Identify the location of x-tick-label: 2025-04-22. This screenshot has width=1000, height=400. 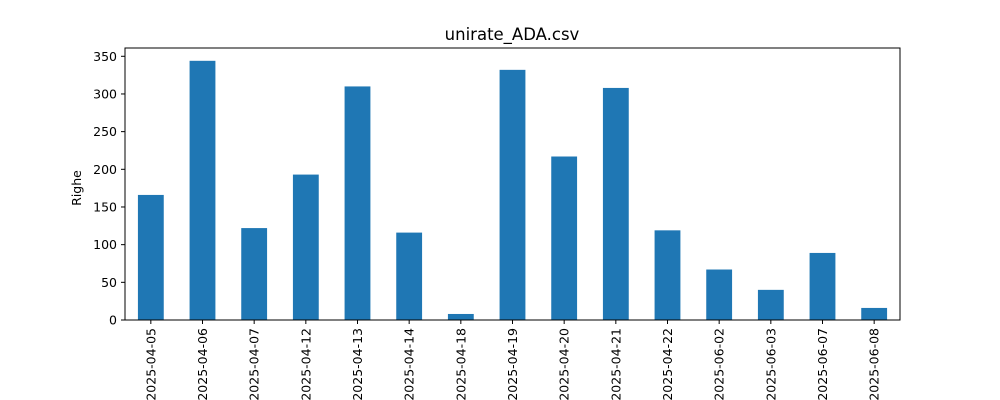
(667, 364).